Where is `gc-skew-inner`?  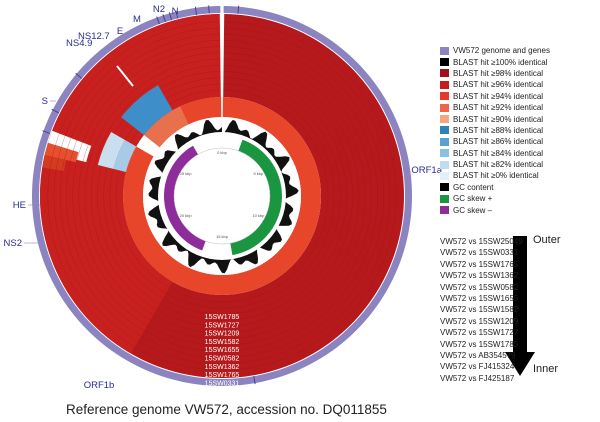 gc-skew-inner is located at coordinates (222, 196).